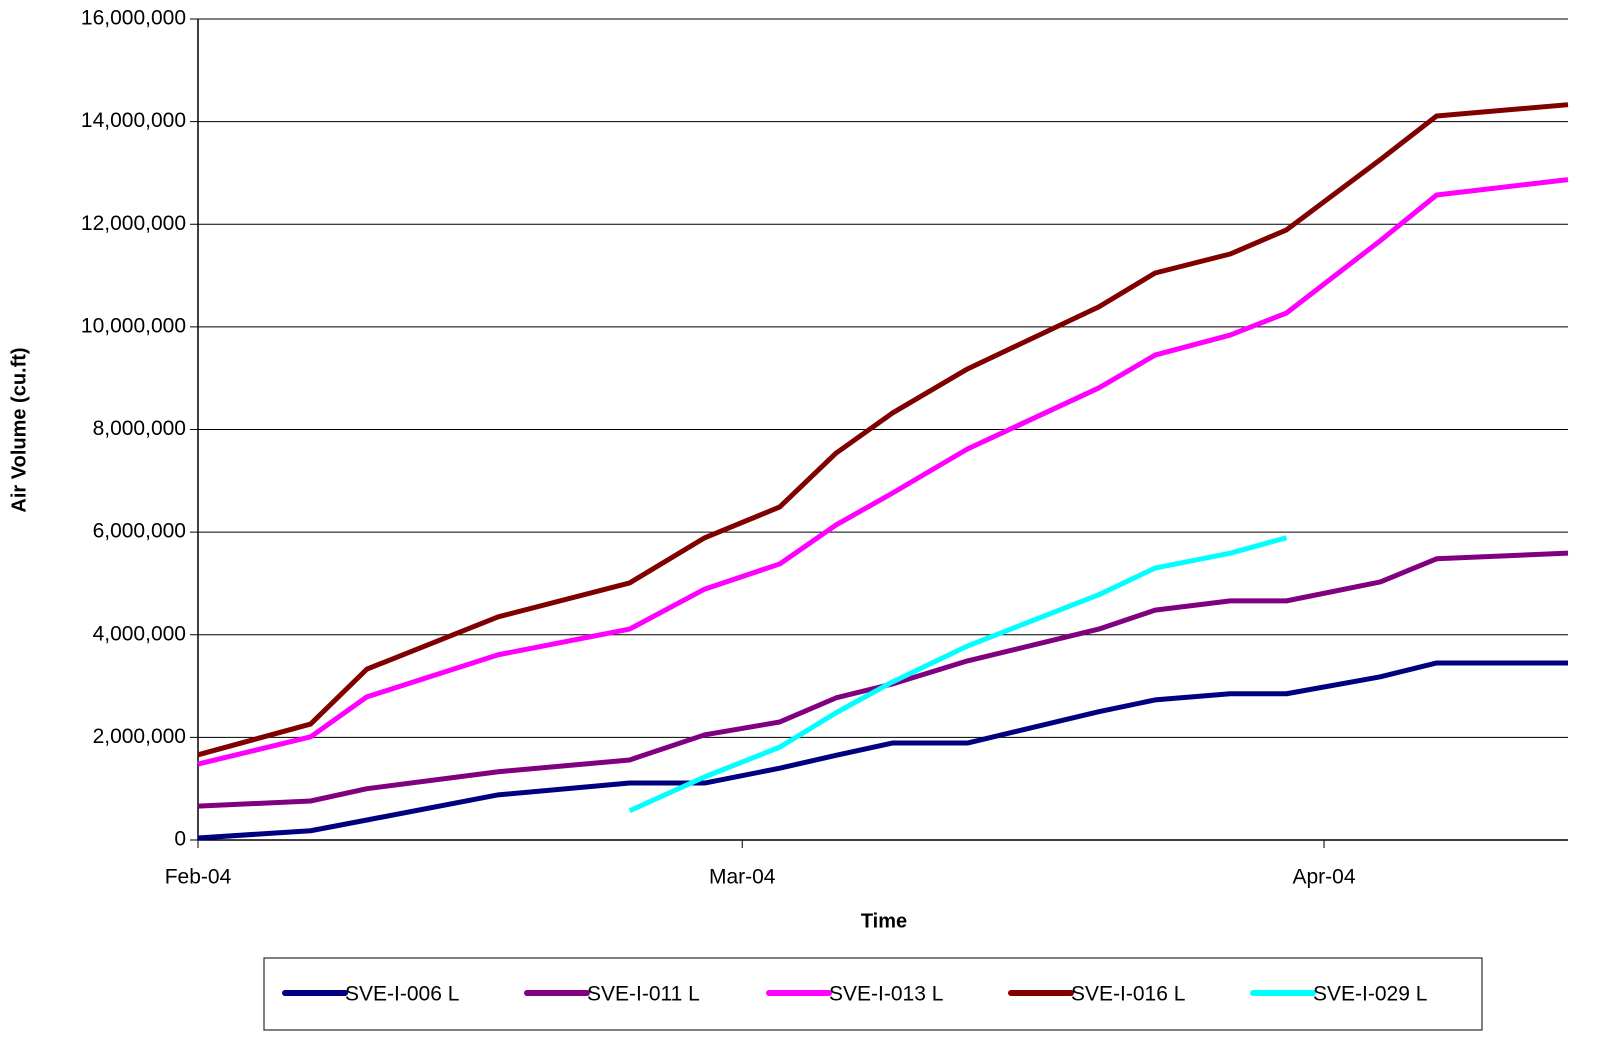 This screenshot has height=1060, width=1604. Describe the element at coordinates (402, 994) in the screenshot. I see `legend-label: SVE-I-006 L` at that location.